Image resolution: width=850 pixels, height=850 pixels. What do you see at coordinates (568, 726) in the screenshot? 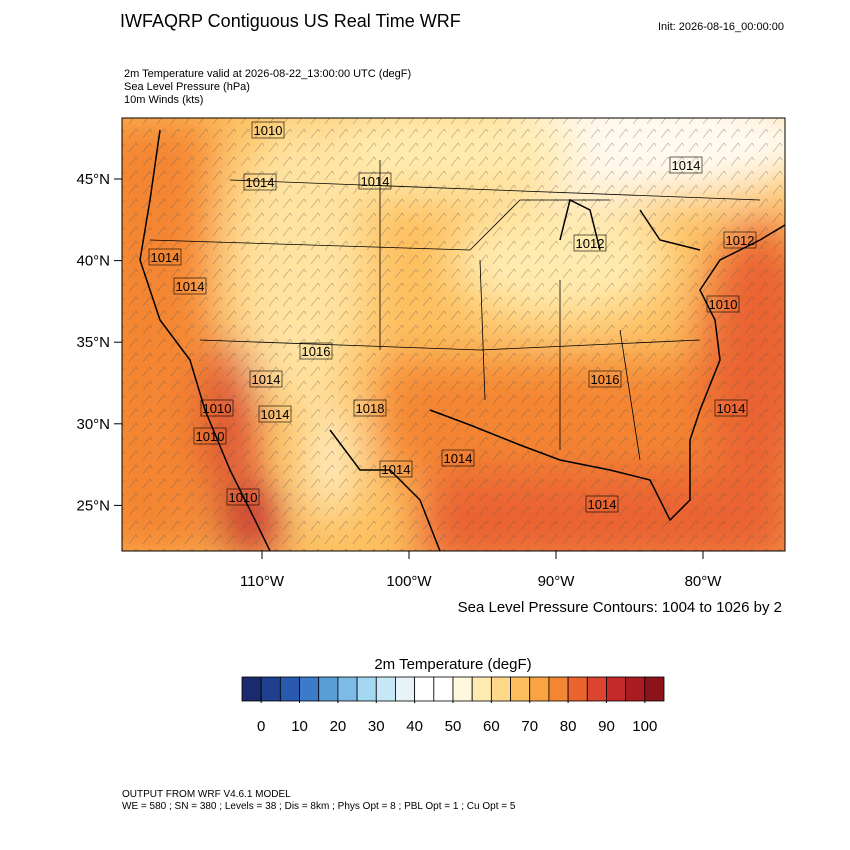
I see `colorbar-tick-label: 80` at bounding box center [568, 726].